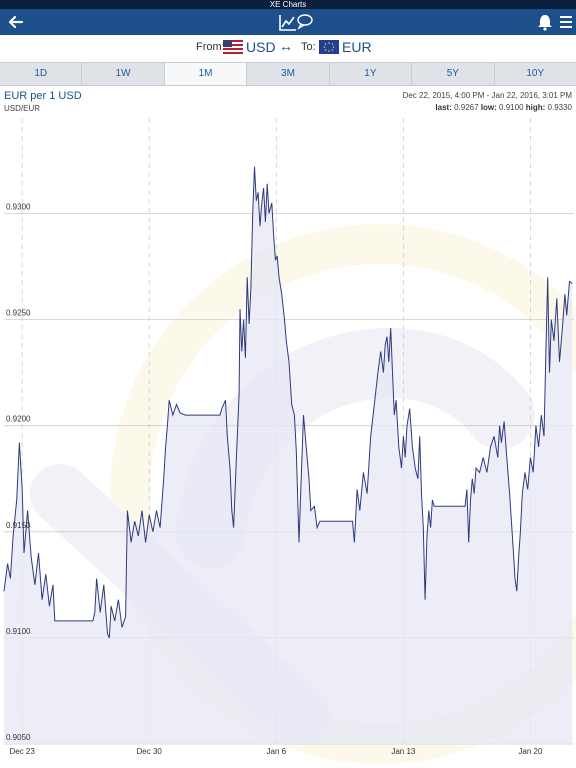 Image resolution: width=576 pixels, height=768 pixels. I want to click on swap-arrows-icon: ↔, so click(286, 46).